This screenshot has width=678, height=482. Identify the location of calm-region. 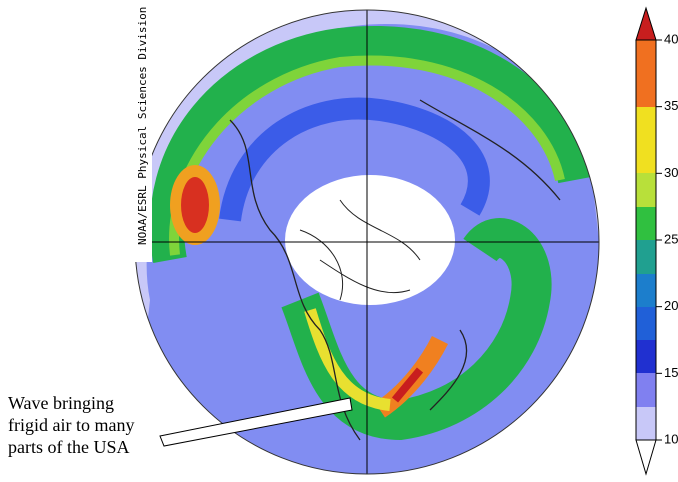
(370, 240).